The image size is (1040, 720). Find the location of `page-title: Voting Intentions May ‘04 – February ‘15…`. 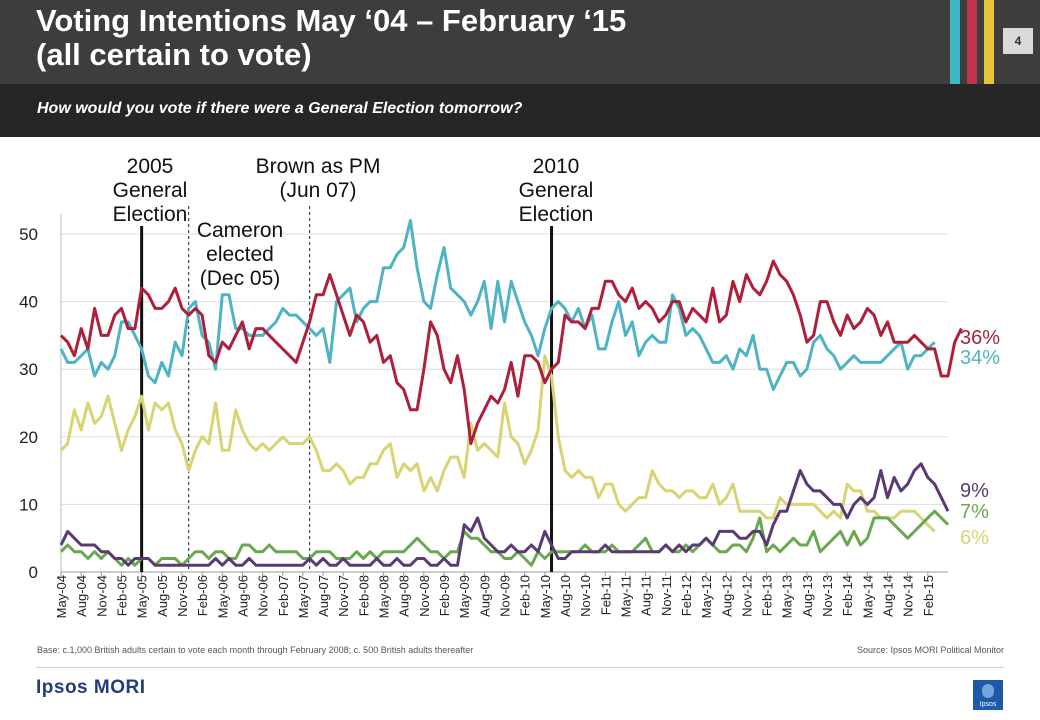

page-title: Voting Intentions May ‘04 – February ‘15… is located at coordinates (331, 38).